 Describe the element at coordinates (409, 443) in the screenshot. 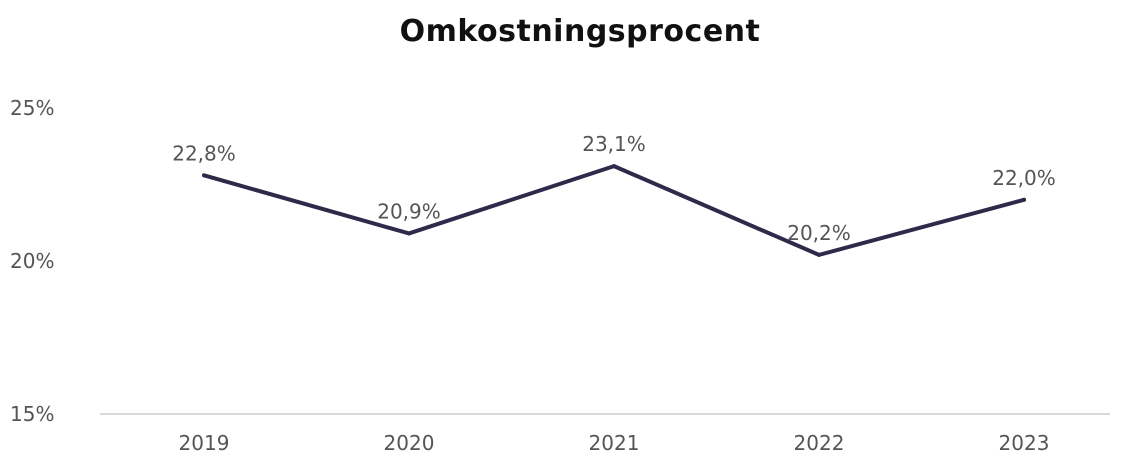

I see `x-tick-label: 2020` at that location.